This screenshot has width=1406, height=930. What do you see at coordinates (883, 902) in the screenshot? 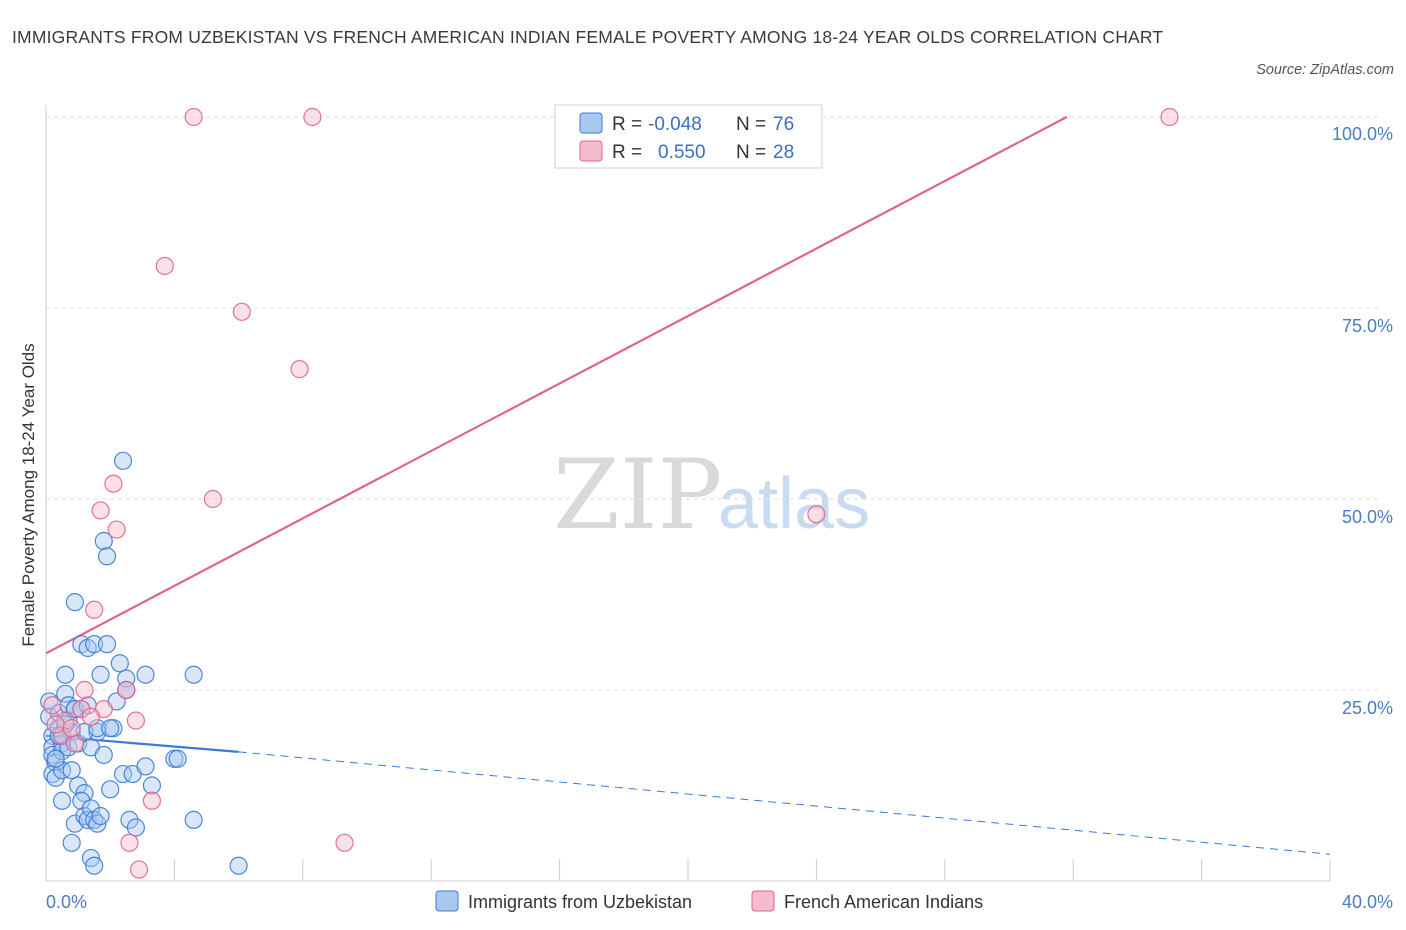
I see `series-legend-label-pink: French American Indians` at bounding box center [883, 902].